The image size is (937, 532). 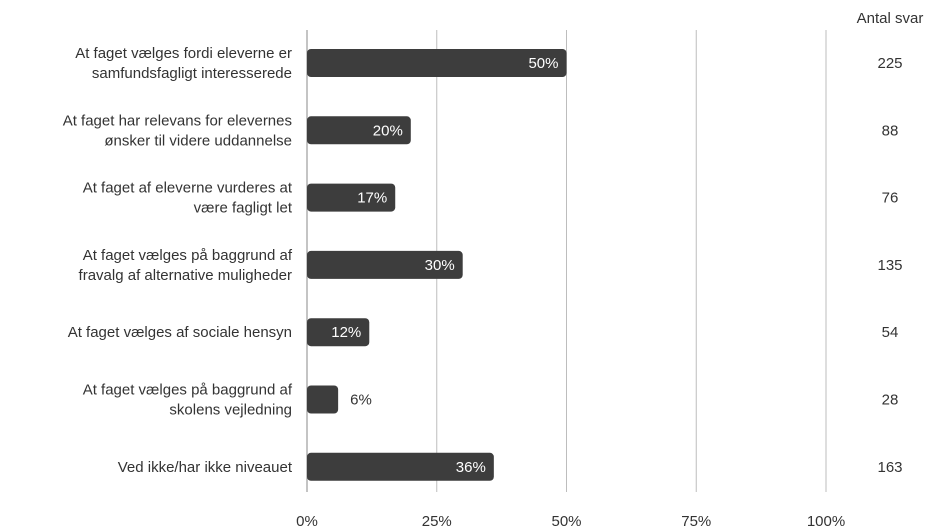 What do you see at coordinates (890, 130) in the screenshot?
I see `count-value: 88` at bounding box center [890, 130].